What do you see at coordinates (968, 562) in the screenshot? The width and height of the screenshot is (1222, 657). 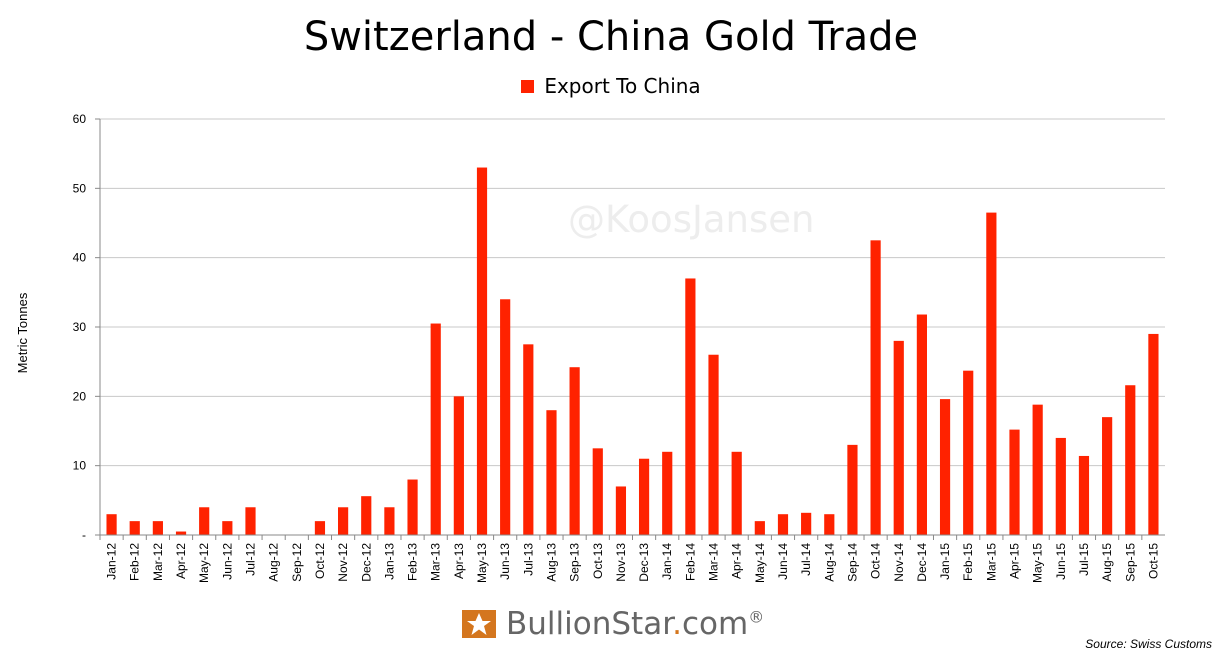 I see `x-tick-label: Feb-15` at bounding box center [968, 562].